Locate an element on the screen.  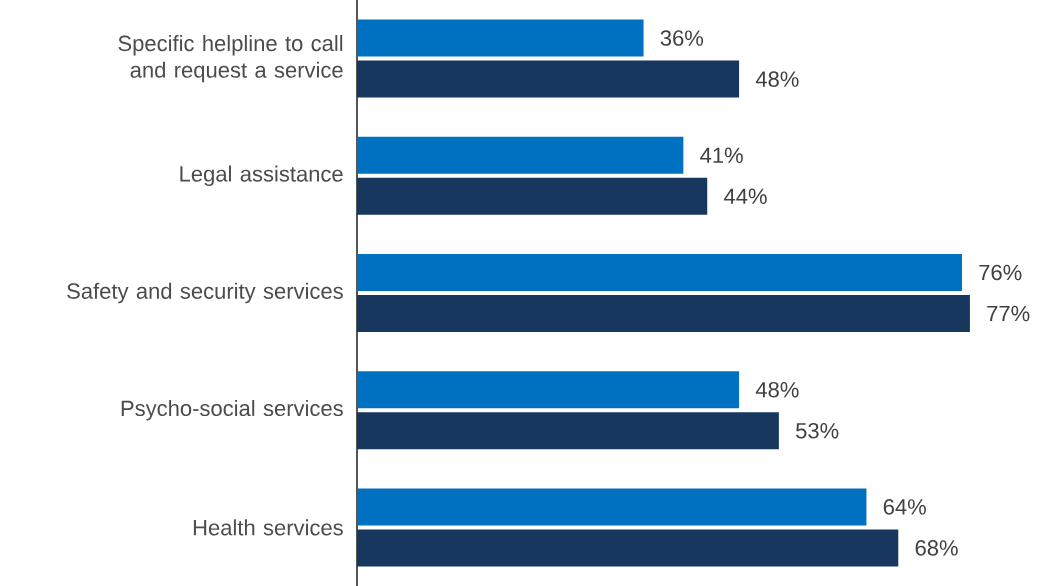
data-label: 77% is located at coordinates (1008, 313).